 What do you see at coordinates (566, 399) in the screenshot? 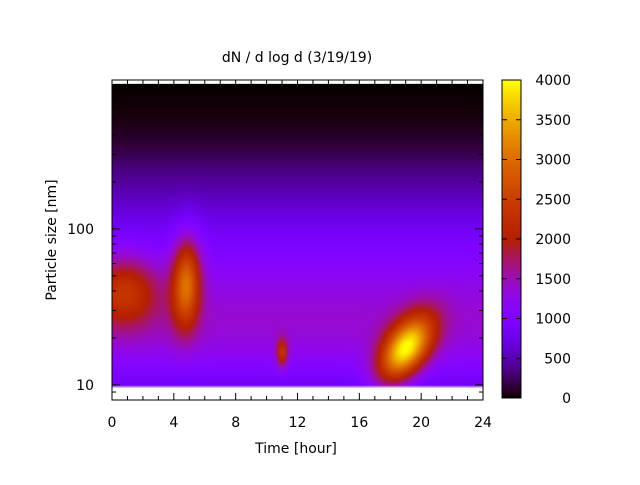
I see `colorbar-tick-label: 0` at bounding box center [566, 399].